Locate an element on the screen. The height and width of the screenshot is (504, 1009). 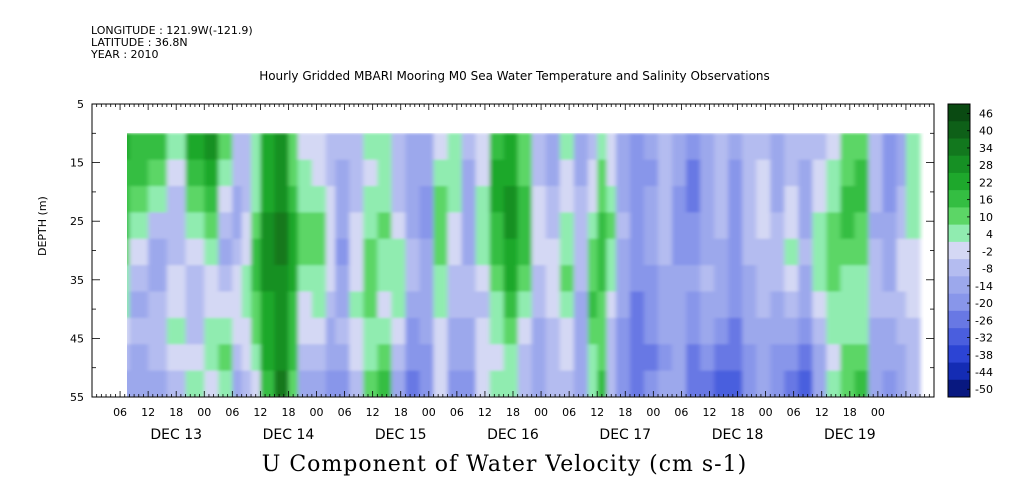
y-tick-label: 55 is located at coordinates (77, 397).